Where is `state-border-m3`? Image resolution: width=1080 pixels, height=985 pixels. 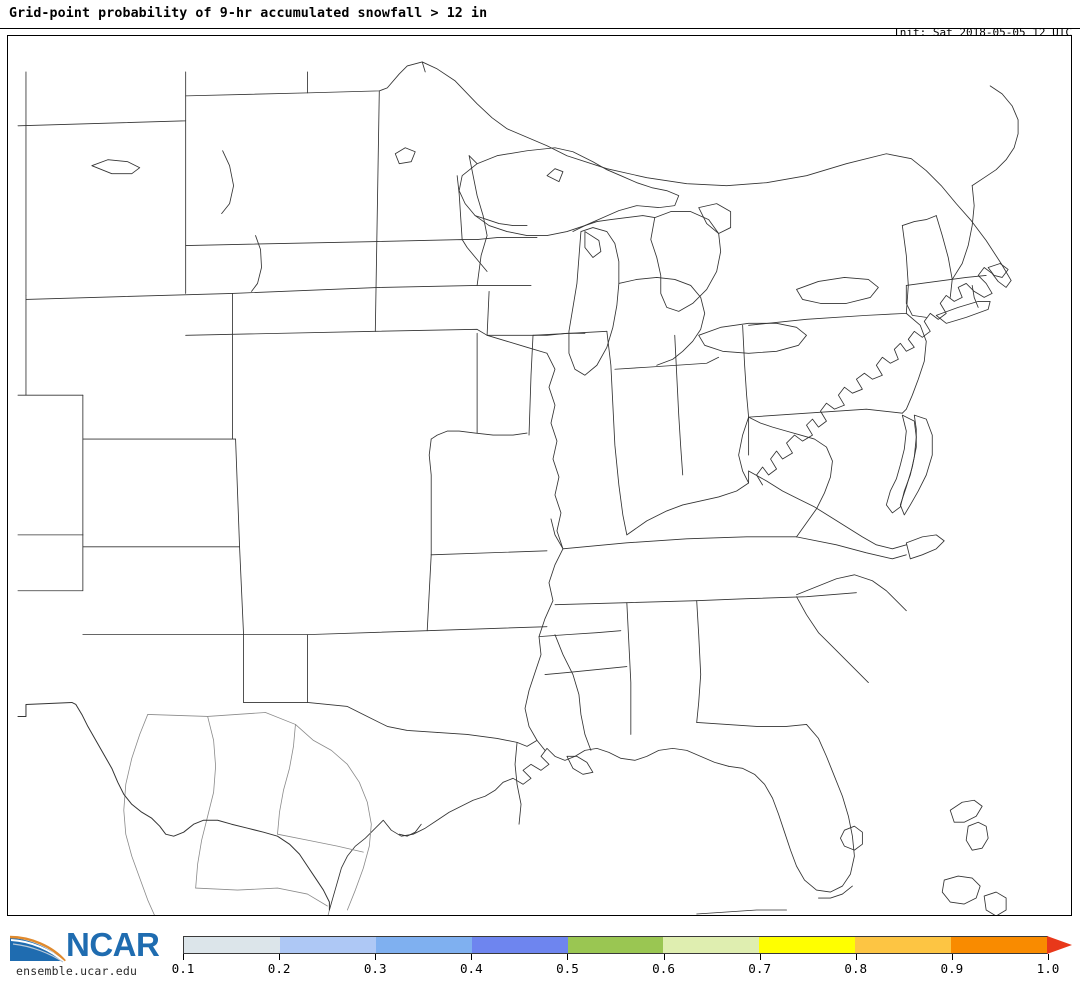 state-border-m3 is located at coordinates (428, 286).